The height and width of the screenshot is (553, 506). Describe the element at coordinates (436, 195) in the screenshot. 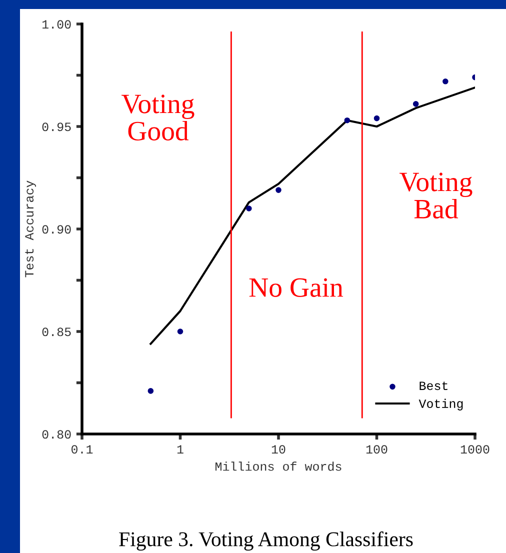

I see `annotation: Voting Bad` at that location.